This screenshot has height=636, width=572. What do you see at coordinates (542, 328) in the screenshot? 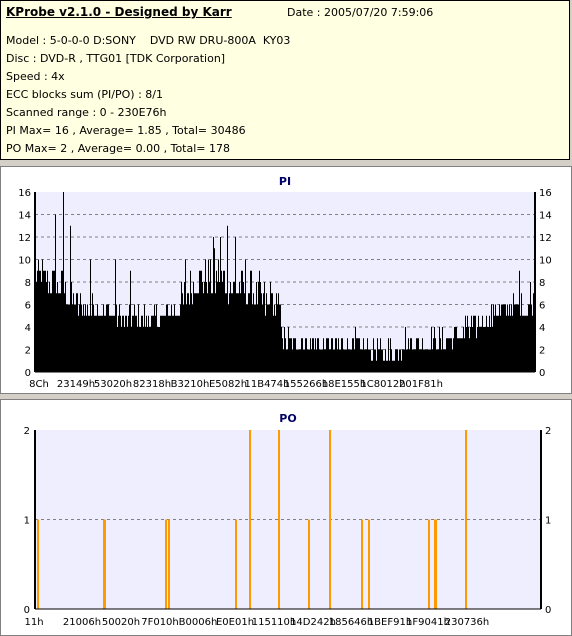
I see `y-tick-label-right: 4` at bounding box center [542, 328].